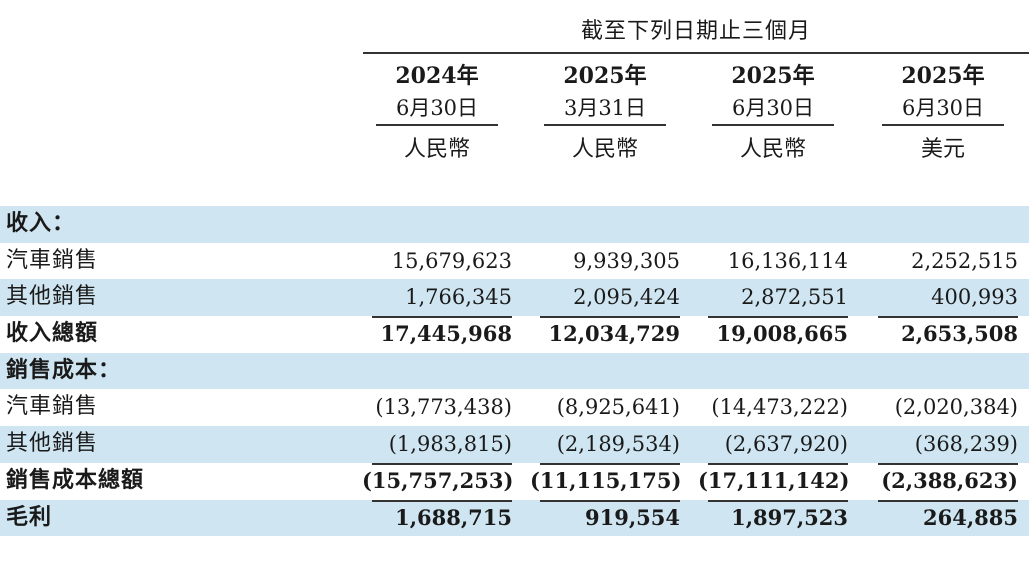 Image resolution: width=1029 pixels, height=561 pixels. What do you see at coordinates (614, 334) in the screenshot?
I see `cell-value: 12,034,729` at bounding box center [614, 334].